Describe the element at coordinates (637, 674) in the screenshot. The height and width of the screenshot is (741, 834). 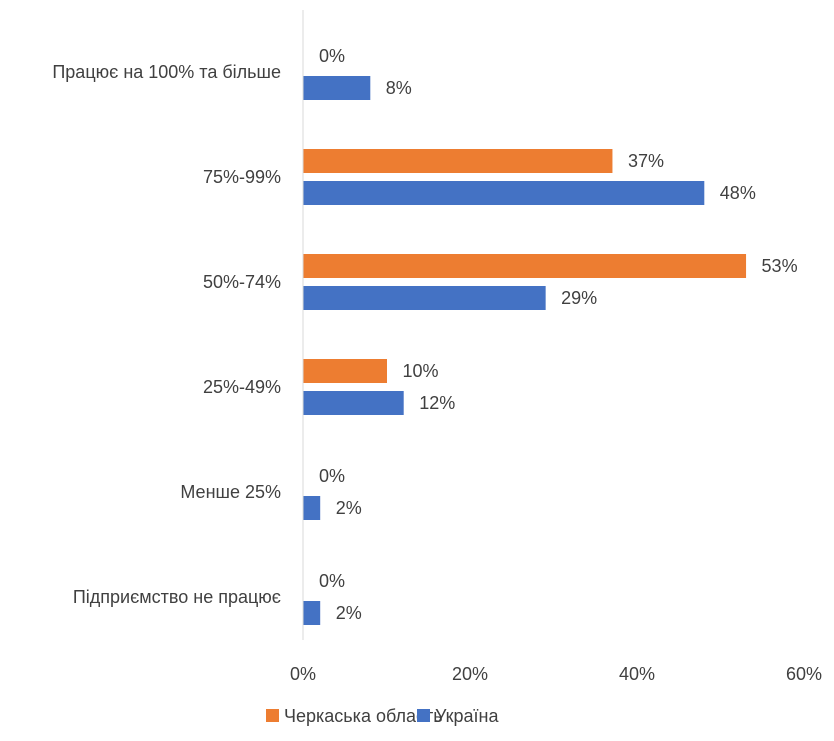
I see `x-tick-label: 40%` at that location.